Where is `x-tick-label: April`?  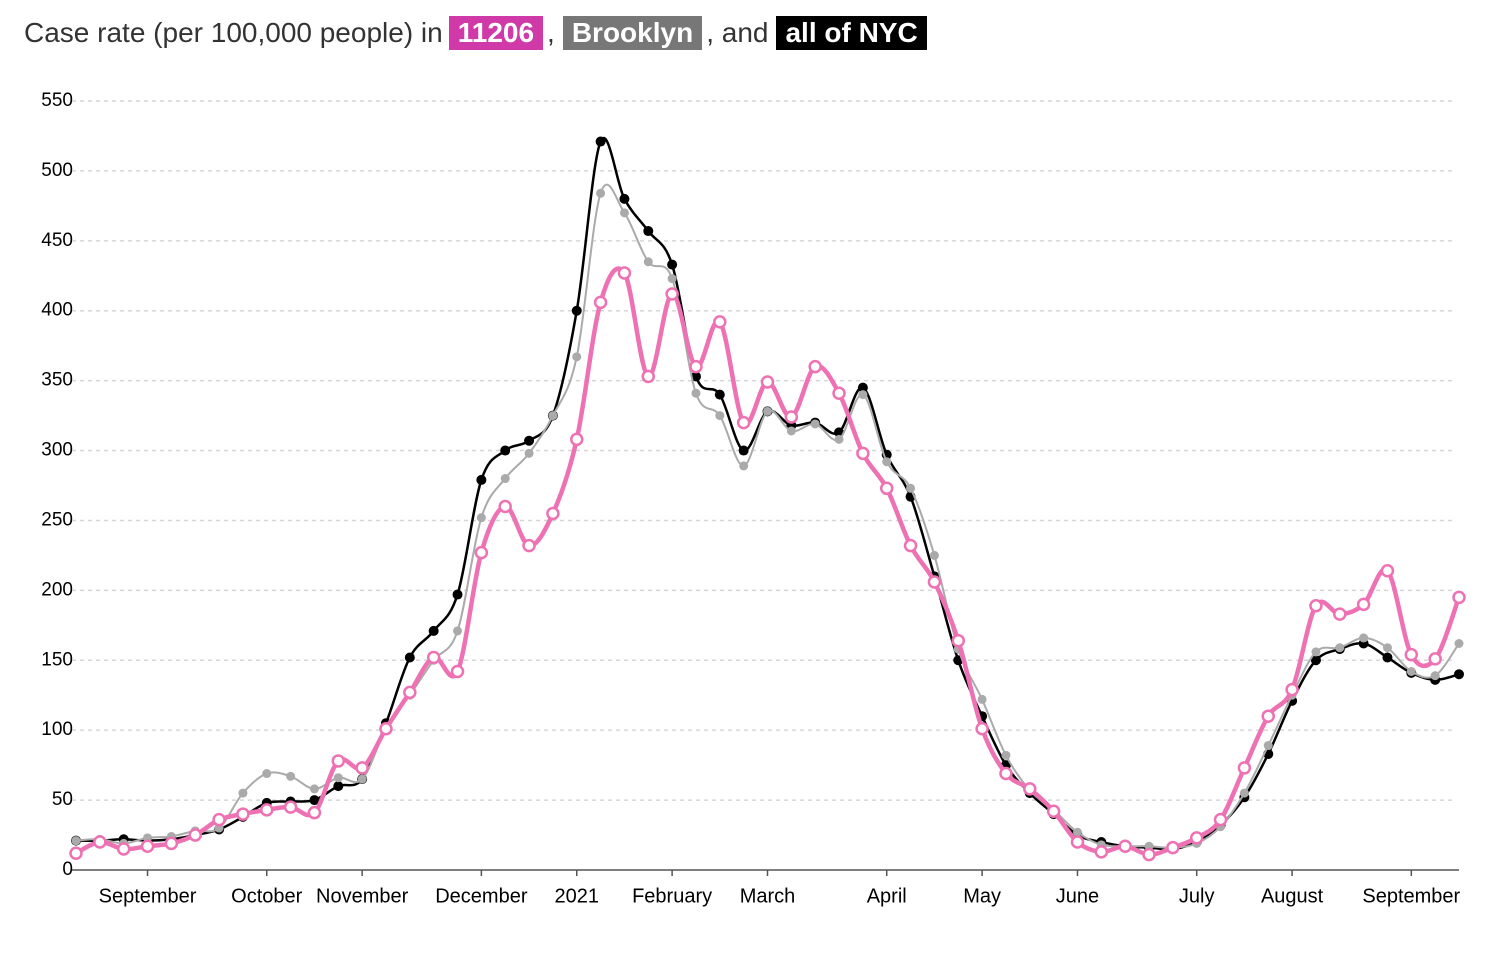 x-tick-label: April is located at coordinates (887, 896).